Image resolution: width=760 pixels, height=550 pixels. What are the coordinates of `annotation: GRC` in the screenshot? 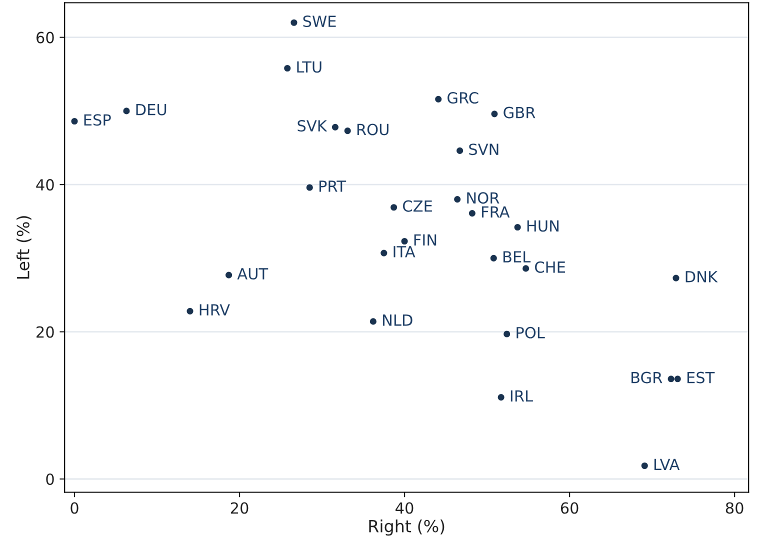 It's located at (463, 98).